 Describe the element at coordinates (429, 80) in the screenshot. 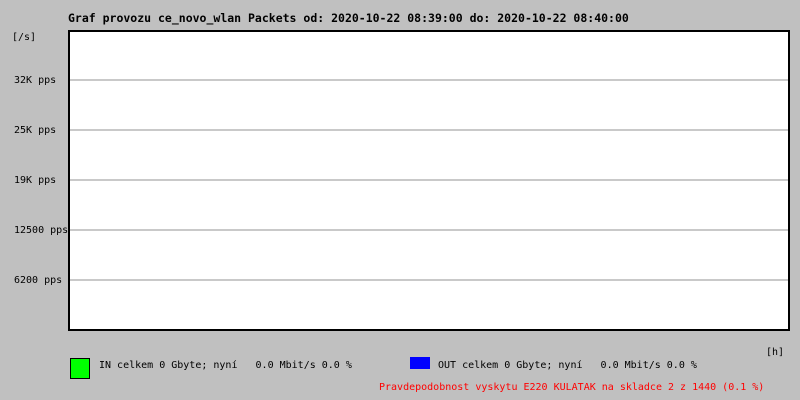

I see `gridline-32k` at that location.